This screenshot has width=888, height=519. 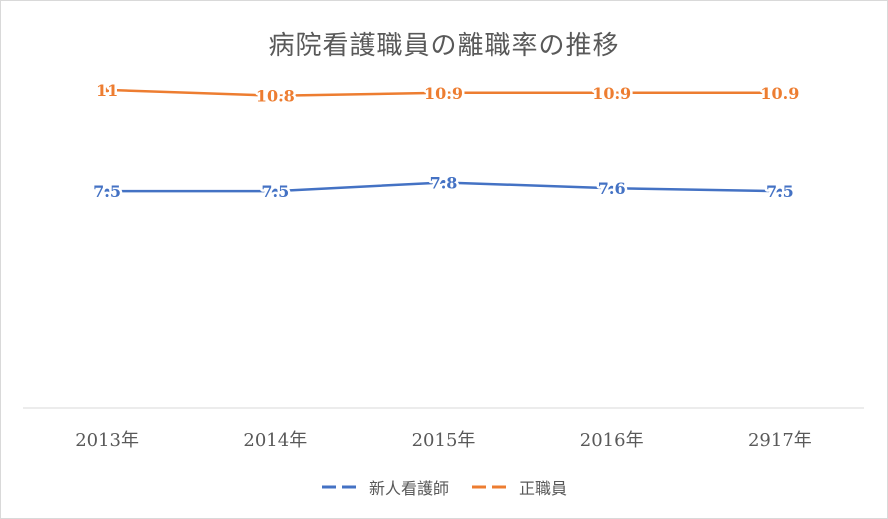 I want to click on legend-item: 新人看護師, so click(x=385, y=487).